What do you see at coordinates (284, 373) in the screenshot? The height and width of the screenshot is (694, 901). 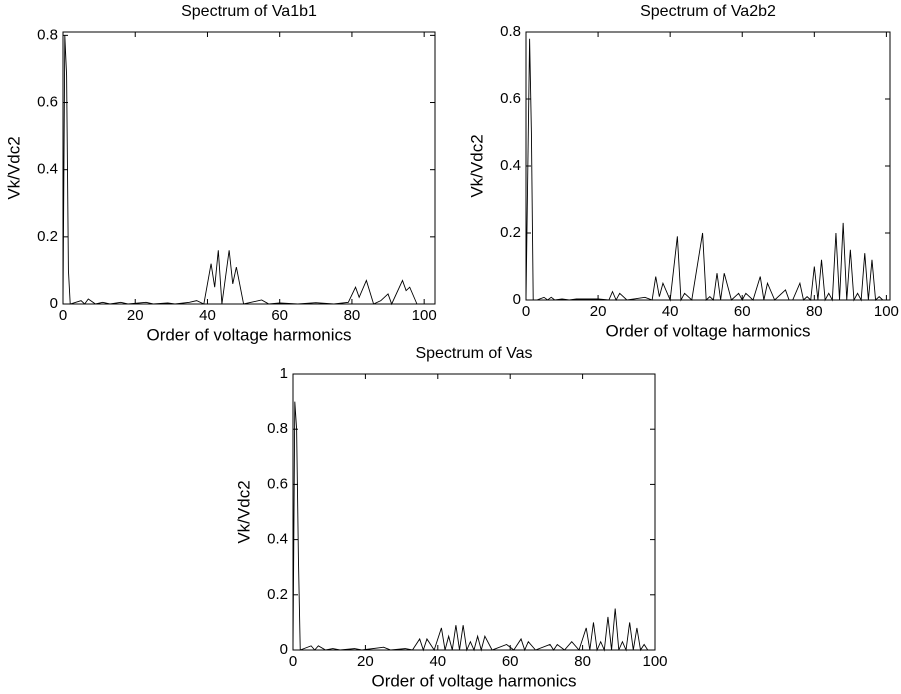 I see `y-tick-label: 1` at bounding box center [284, 373].